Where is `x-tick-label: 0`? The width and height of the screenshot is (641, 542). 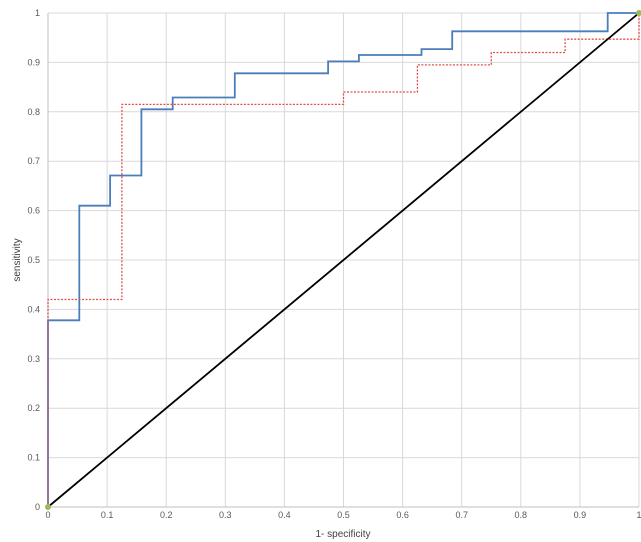
x-tick-label: 0 is located at coordinates (47, 515).